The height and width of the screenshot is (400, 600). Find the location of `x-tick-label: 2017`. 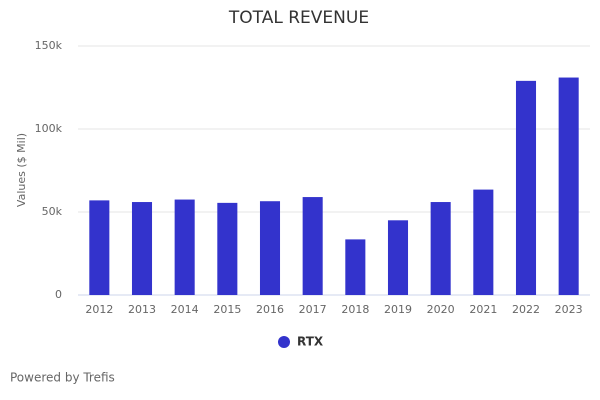

x-tick-label: 2017 is located at coordinates (313, 309).